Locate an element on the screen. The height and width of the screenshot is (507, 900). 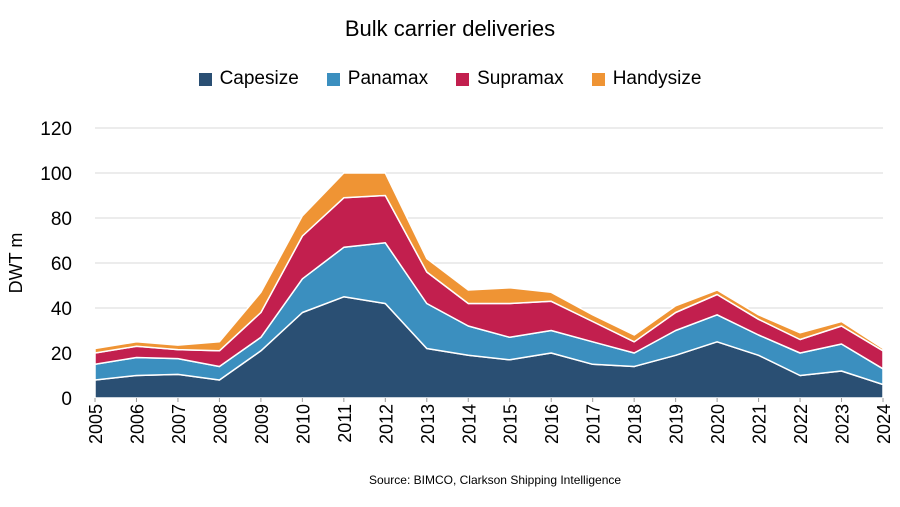
legend: Capesize Panamax Supramax Handysize is located at coordinates (450, 79).